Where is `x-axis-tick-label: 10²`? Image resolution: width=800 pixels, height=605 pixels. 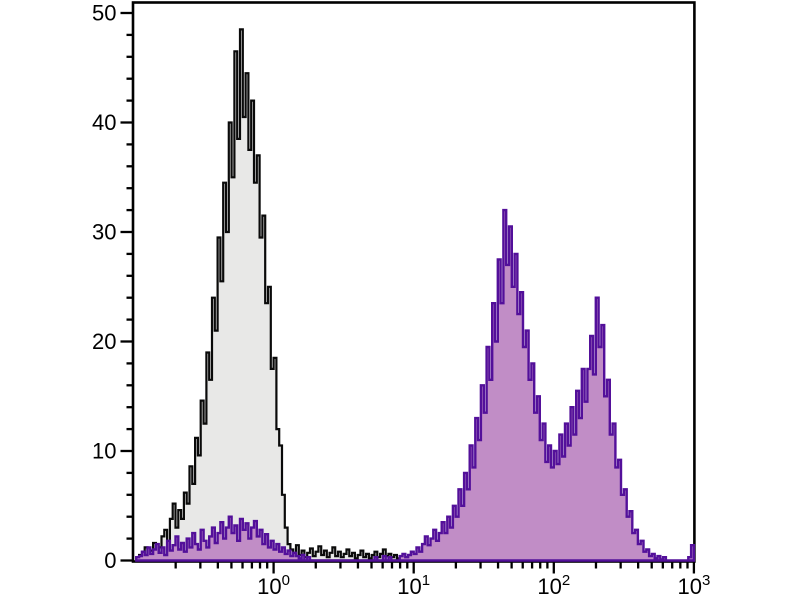
x-axis-tick-label: 10² is located at coordinates (553, 585).